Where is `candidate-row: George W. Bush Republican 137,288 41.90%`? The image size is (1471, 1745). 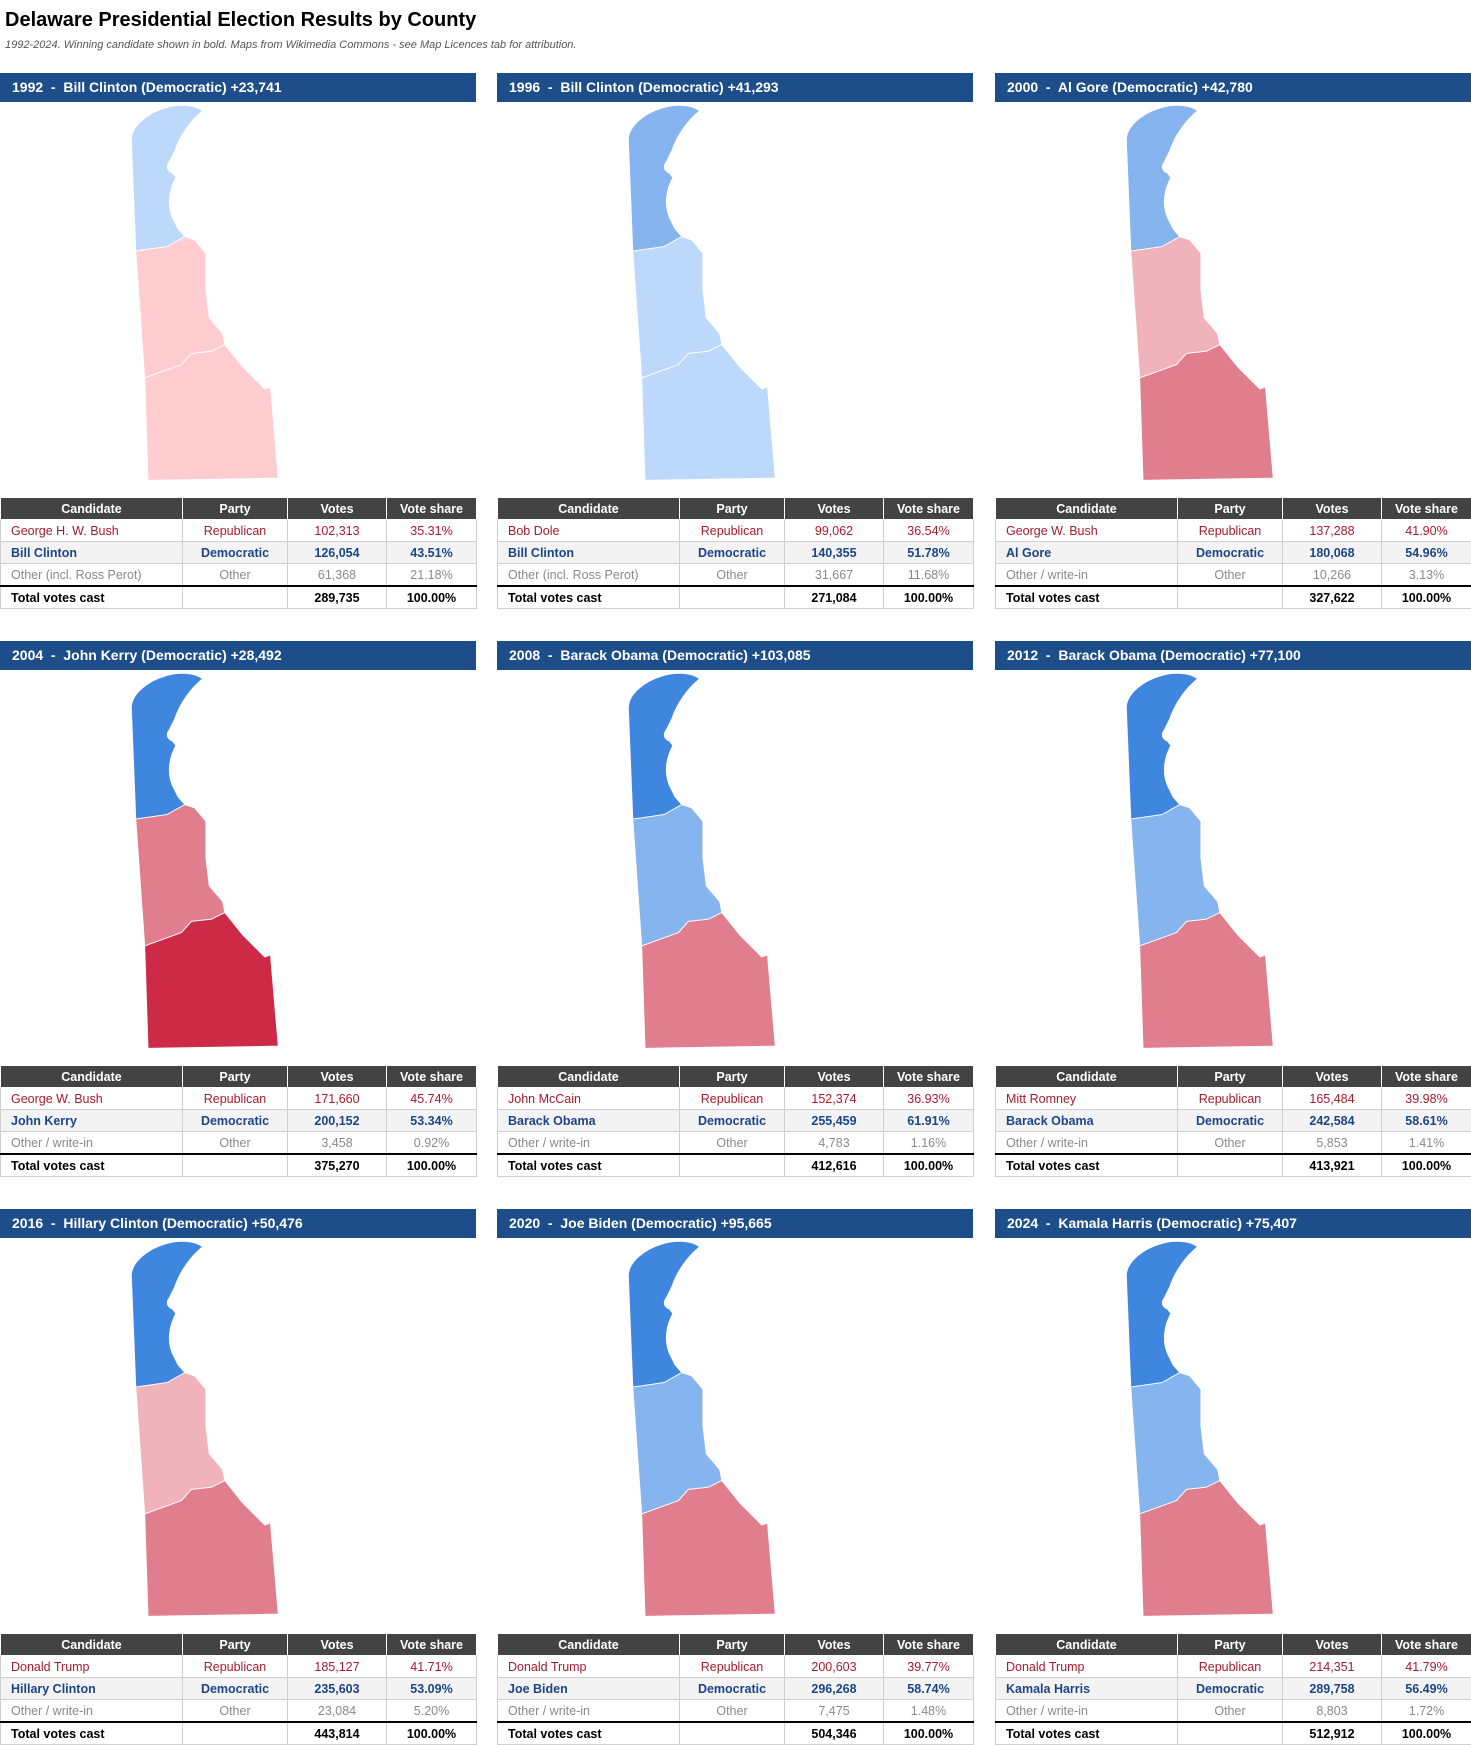 candidate-row: George W. Bush Republican 137,288 41.90% is located at coordinates (1233, 530).